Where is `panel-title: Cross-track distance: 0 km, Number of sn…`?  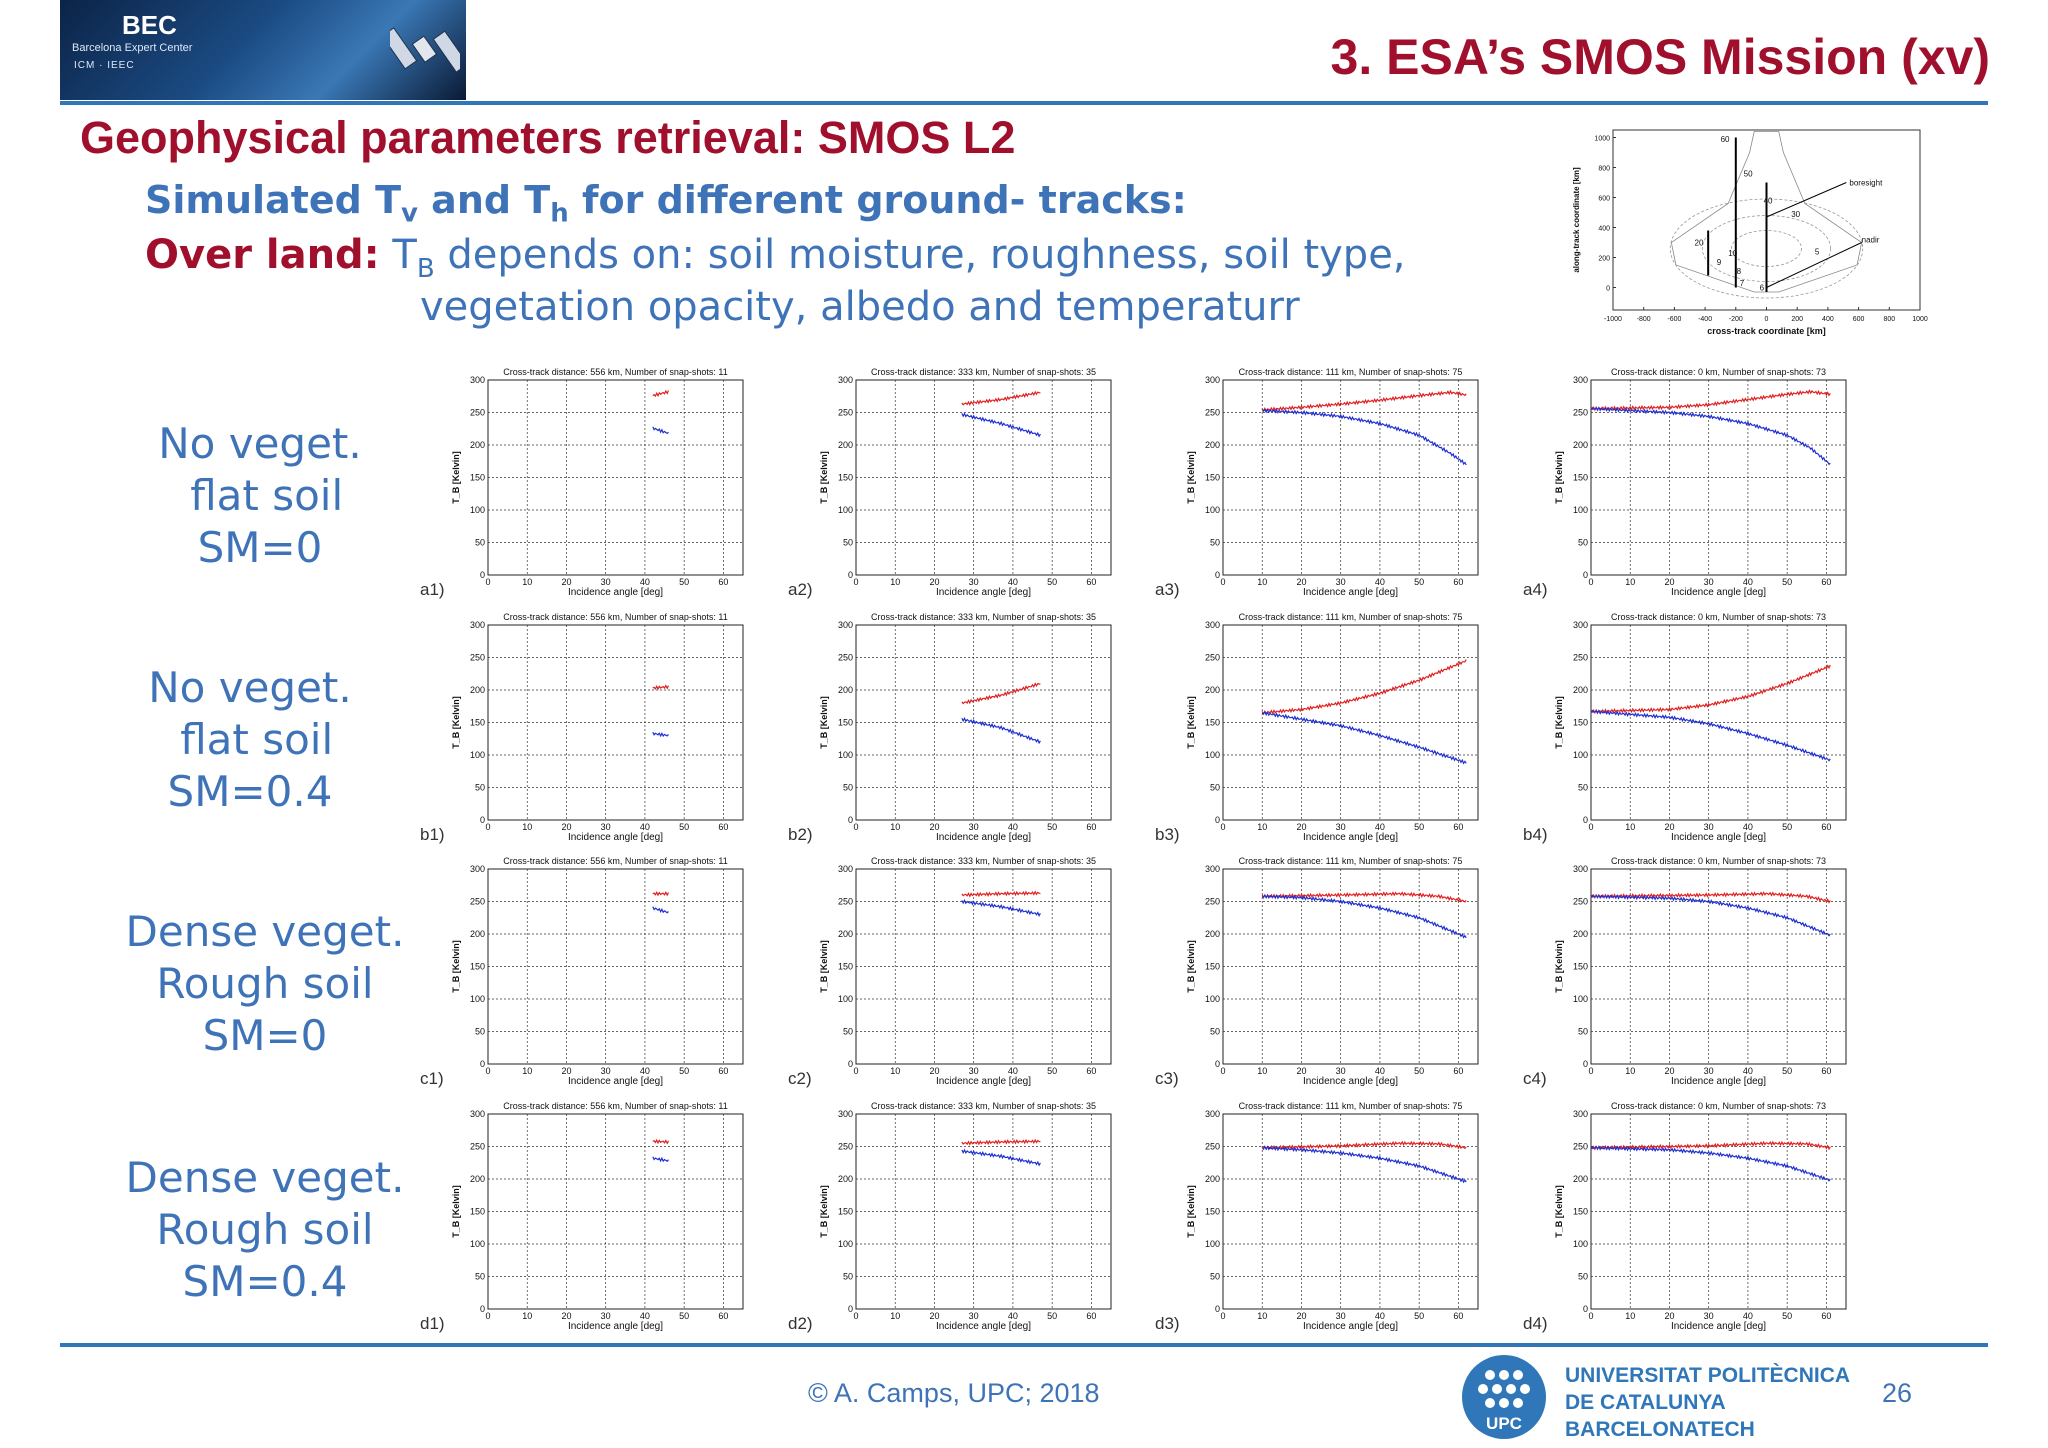
panel-title: Cross-track distance: 0 km, Number of sn… is located at coordinates (1718, 372).